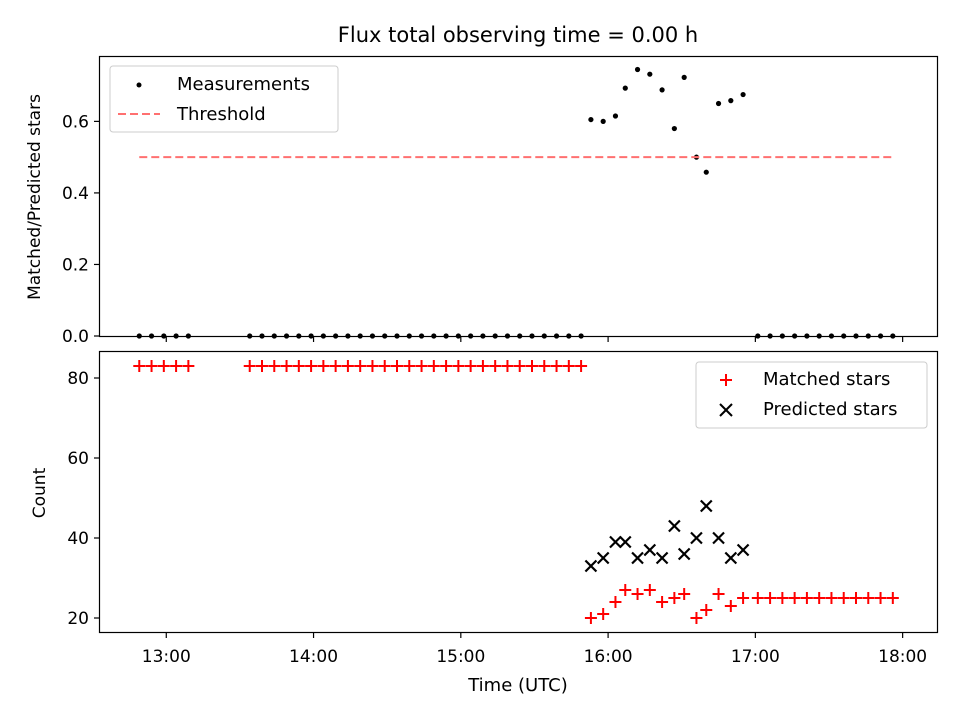 The width and height of the screenshot is (960, 720). Describe the element at coordinates (75, 194) in the screenshot. I see `y-tick-label: 0.4` at that location.